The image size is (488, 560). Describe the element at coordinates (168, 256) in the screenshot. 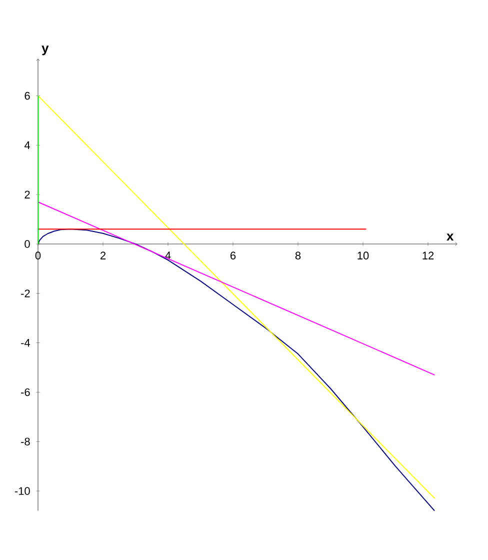

I see `x-tick-label: 4` at that location.